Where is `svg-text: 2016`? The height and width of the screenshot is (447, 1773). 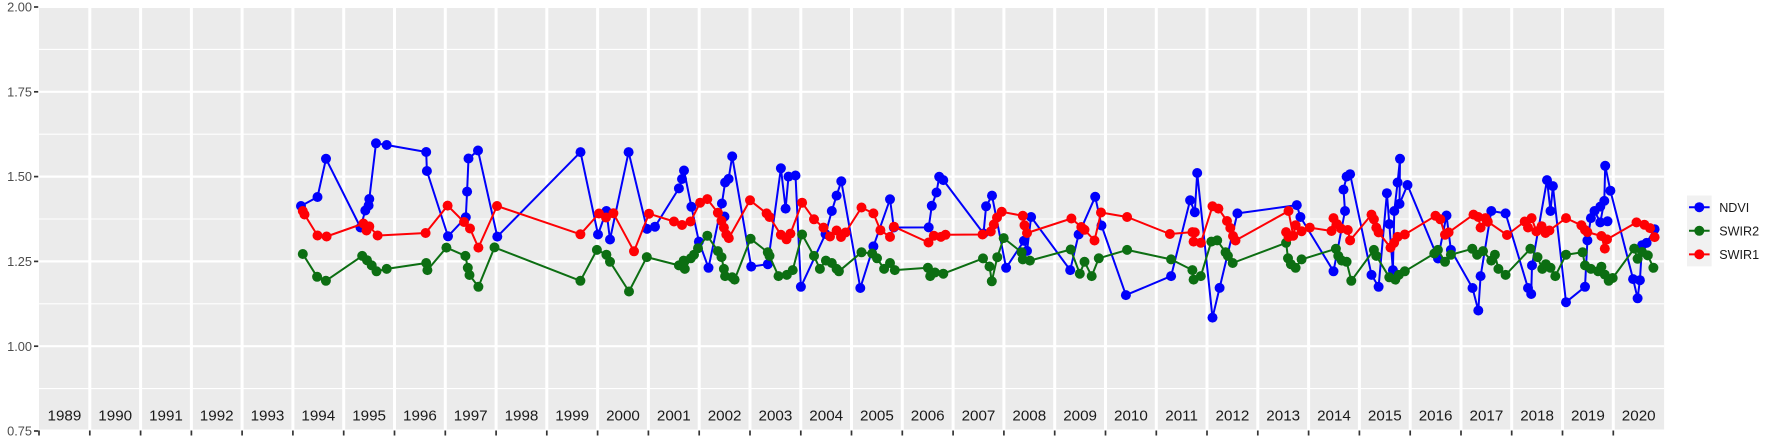
svg-text: 2016 is located at coordinates (1436, 416).